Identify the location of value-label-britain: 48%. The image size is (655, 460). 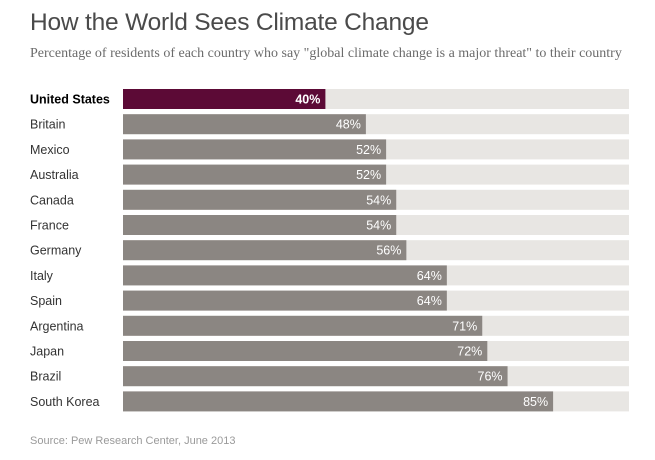
(348, 125).